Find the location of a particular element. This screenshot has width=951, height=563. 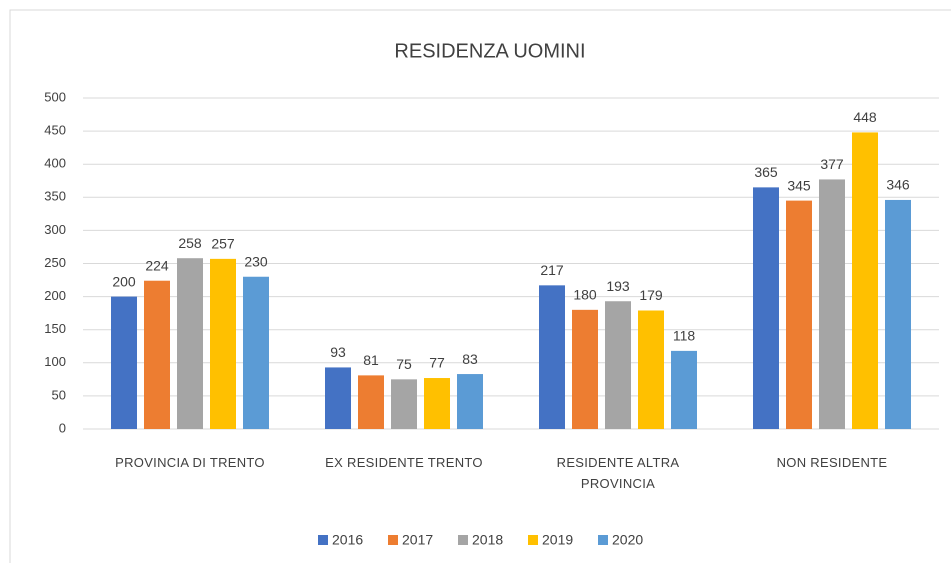

data-label: 230 is located at coordinates (256, 261).